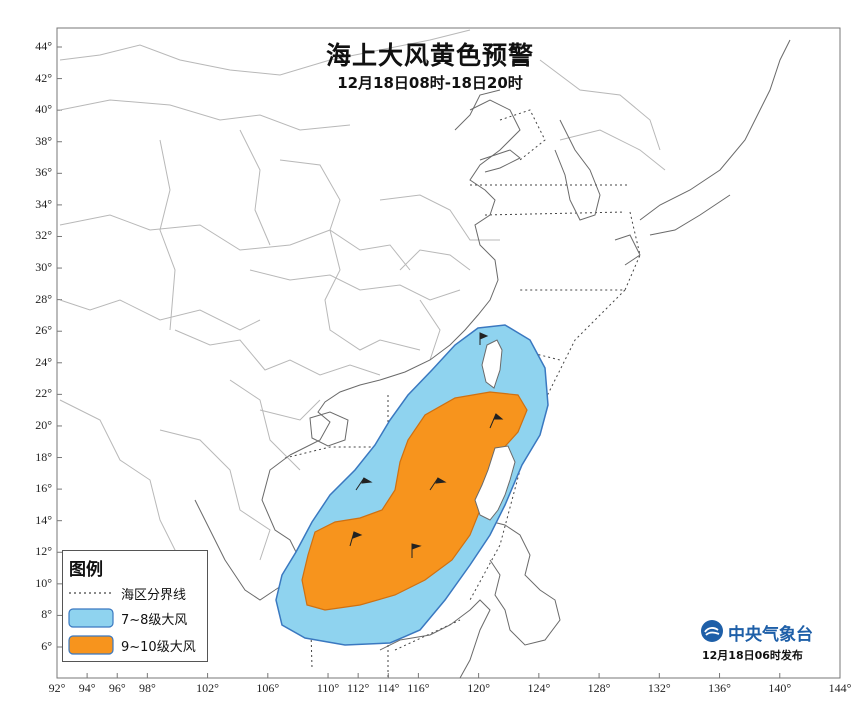 This screenshot has width=860, height=702. I want to click on wind-flags, so click(426, 445).